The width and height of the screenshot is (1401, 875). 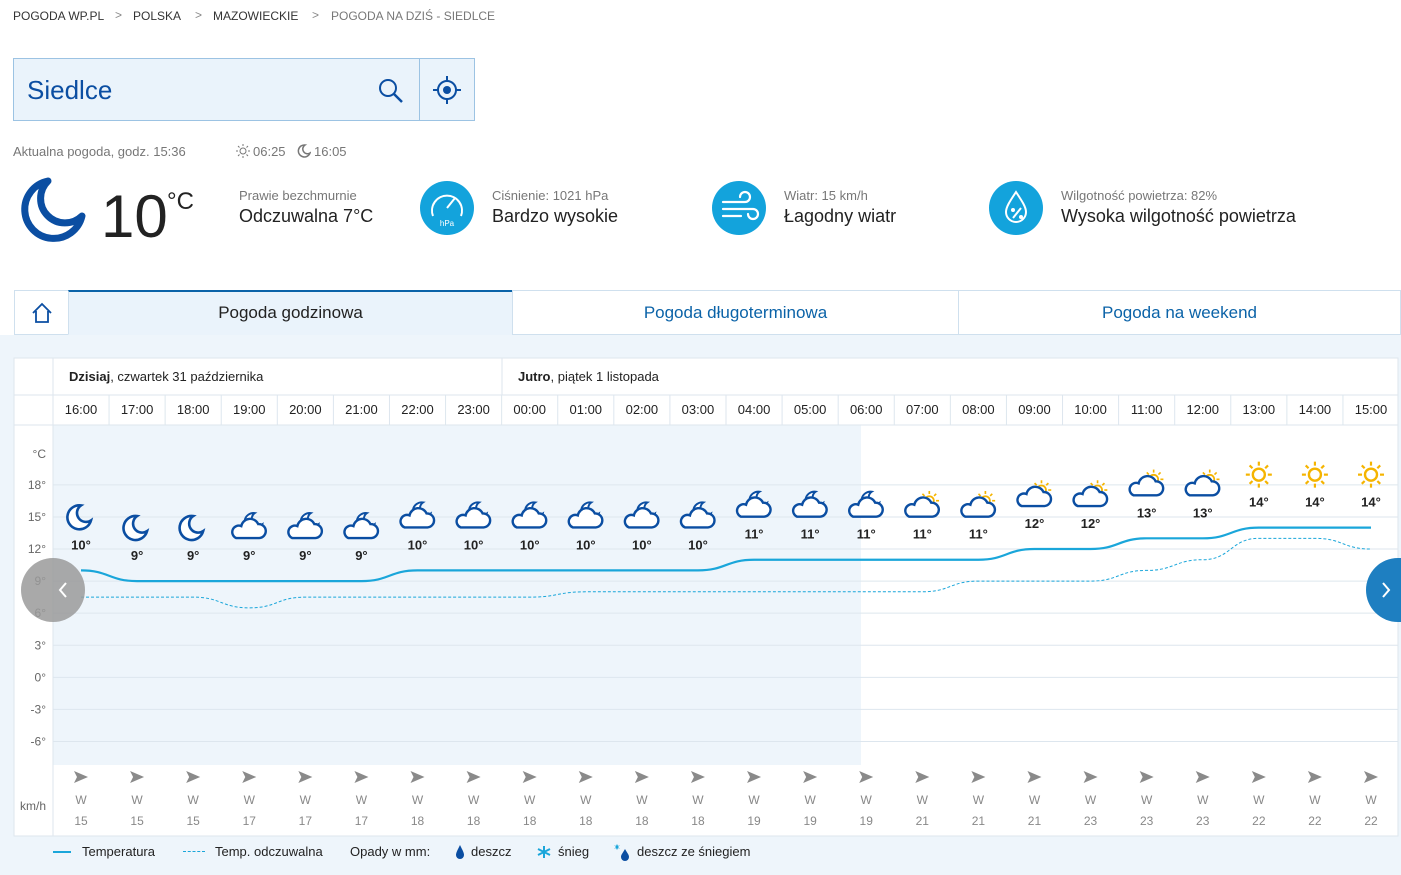 I want to click on x-tick-label: 02:00, so click(x=642, y=409).